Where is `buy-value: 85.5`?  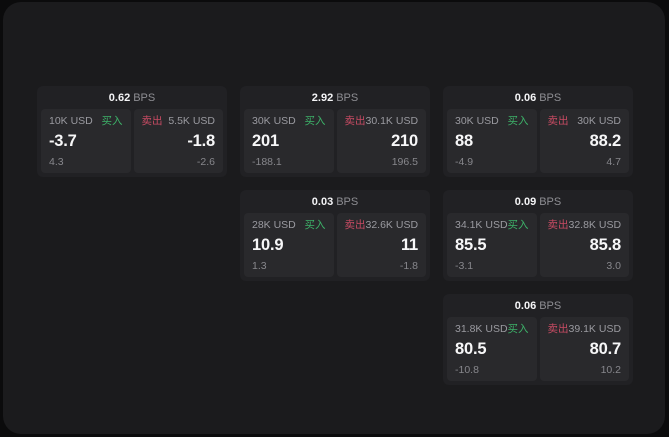
buy-value: 85.5 is located at coordinates (471, 245).